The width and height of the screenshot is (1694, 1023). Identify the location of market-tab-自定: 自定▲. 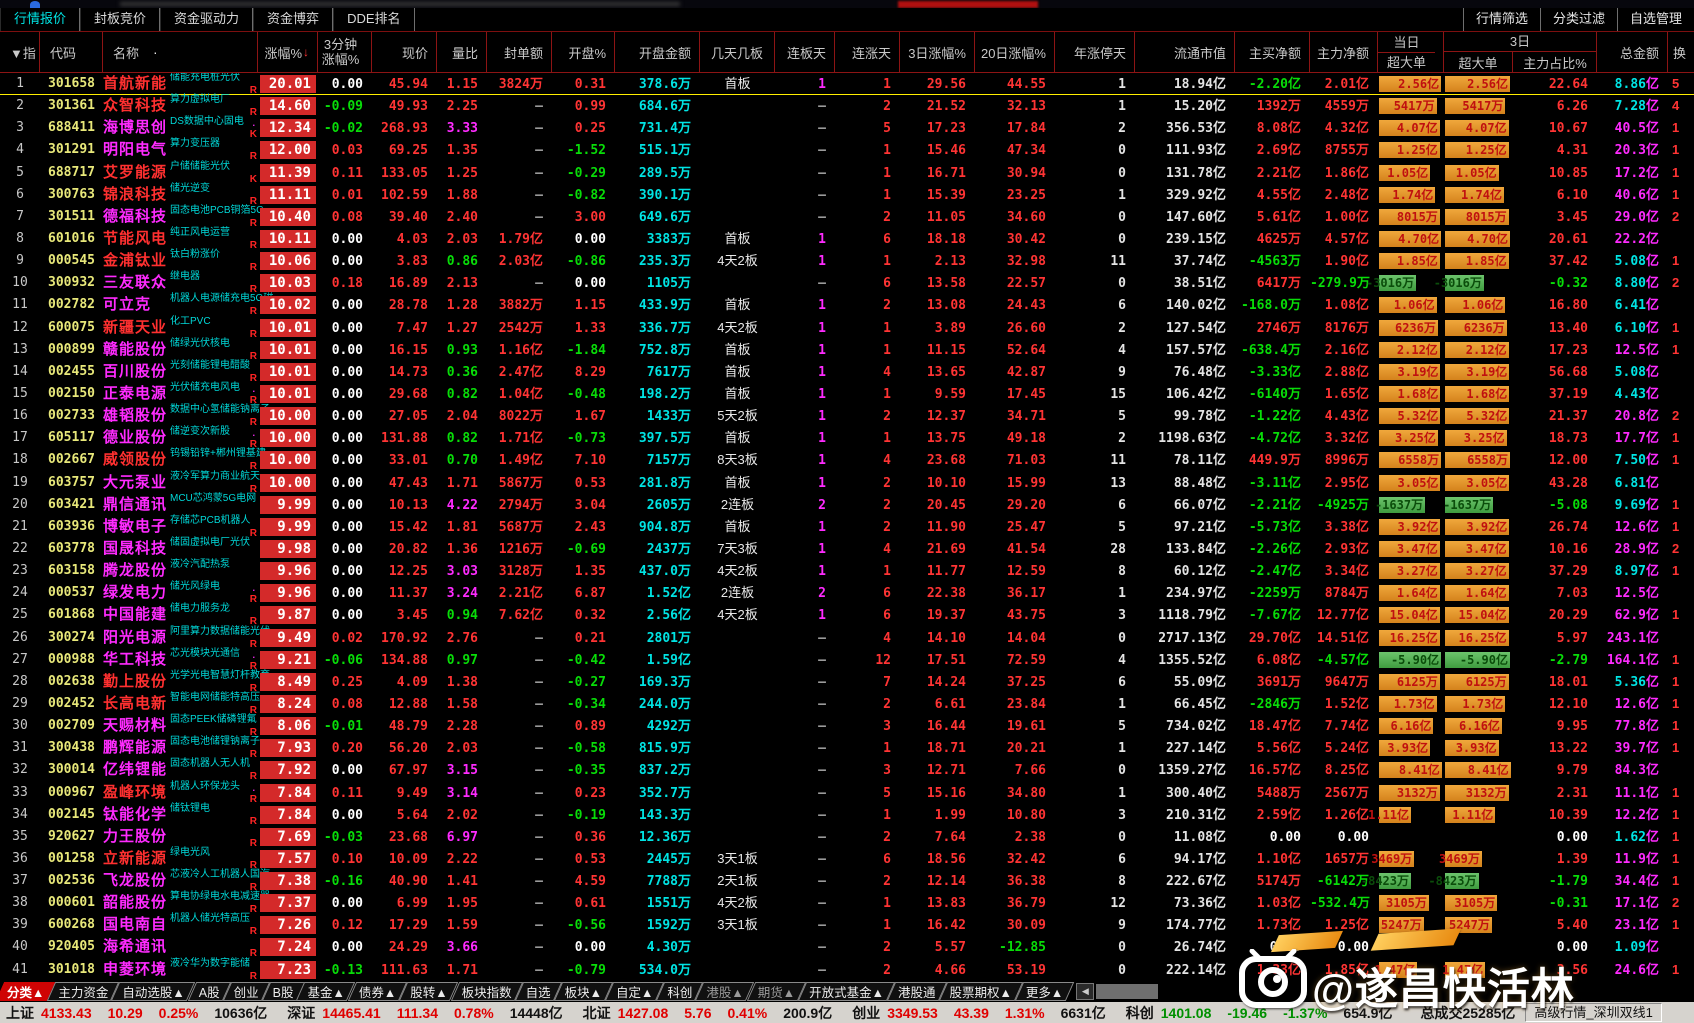
(634, 991).